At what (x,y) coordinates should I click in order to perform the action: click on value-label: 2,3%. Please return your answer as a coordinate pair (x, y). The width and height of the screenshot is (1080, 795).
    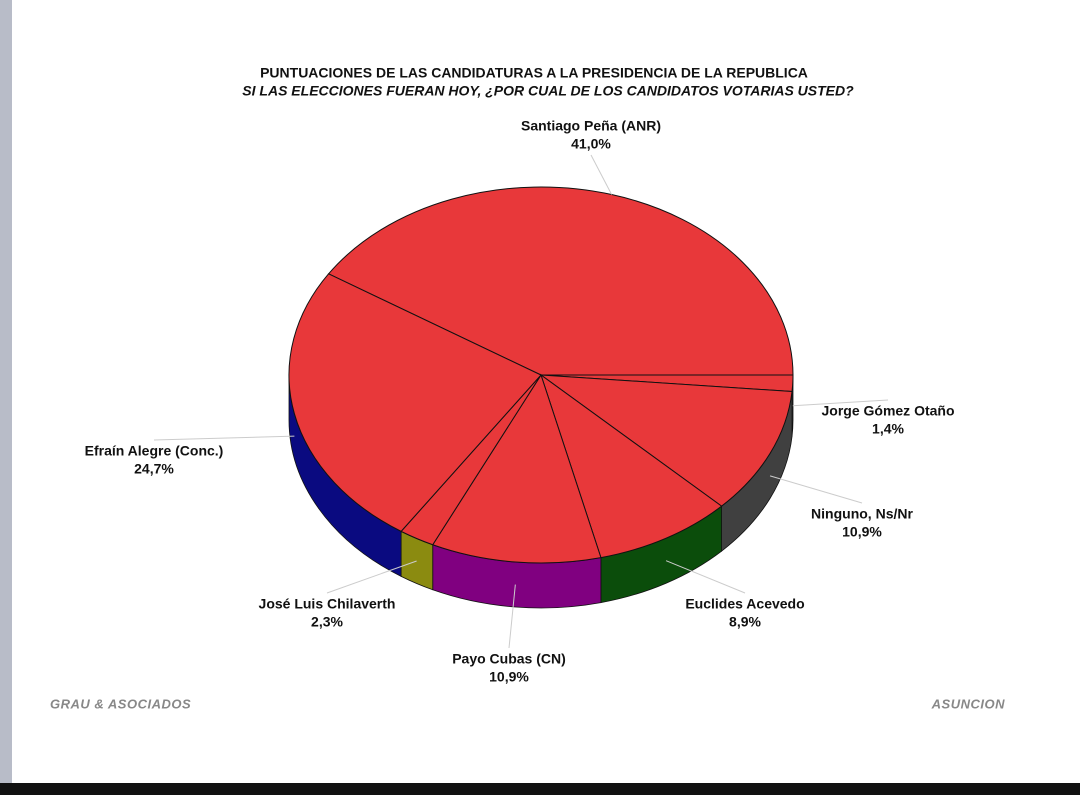
    Looking at the image, I should click on (327, 622).